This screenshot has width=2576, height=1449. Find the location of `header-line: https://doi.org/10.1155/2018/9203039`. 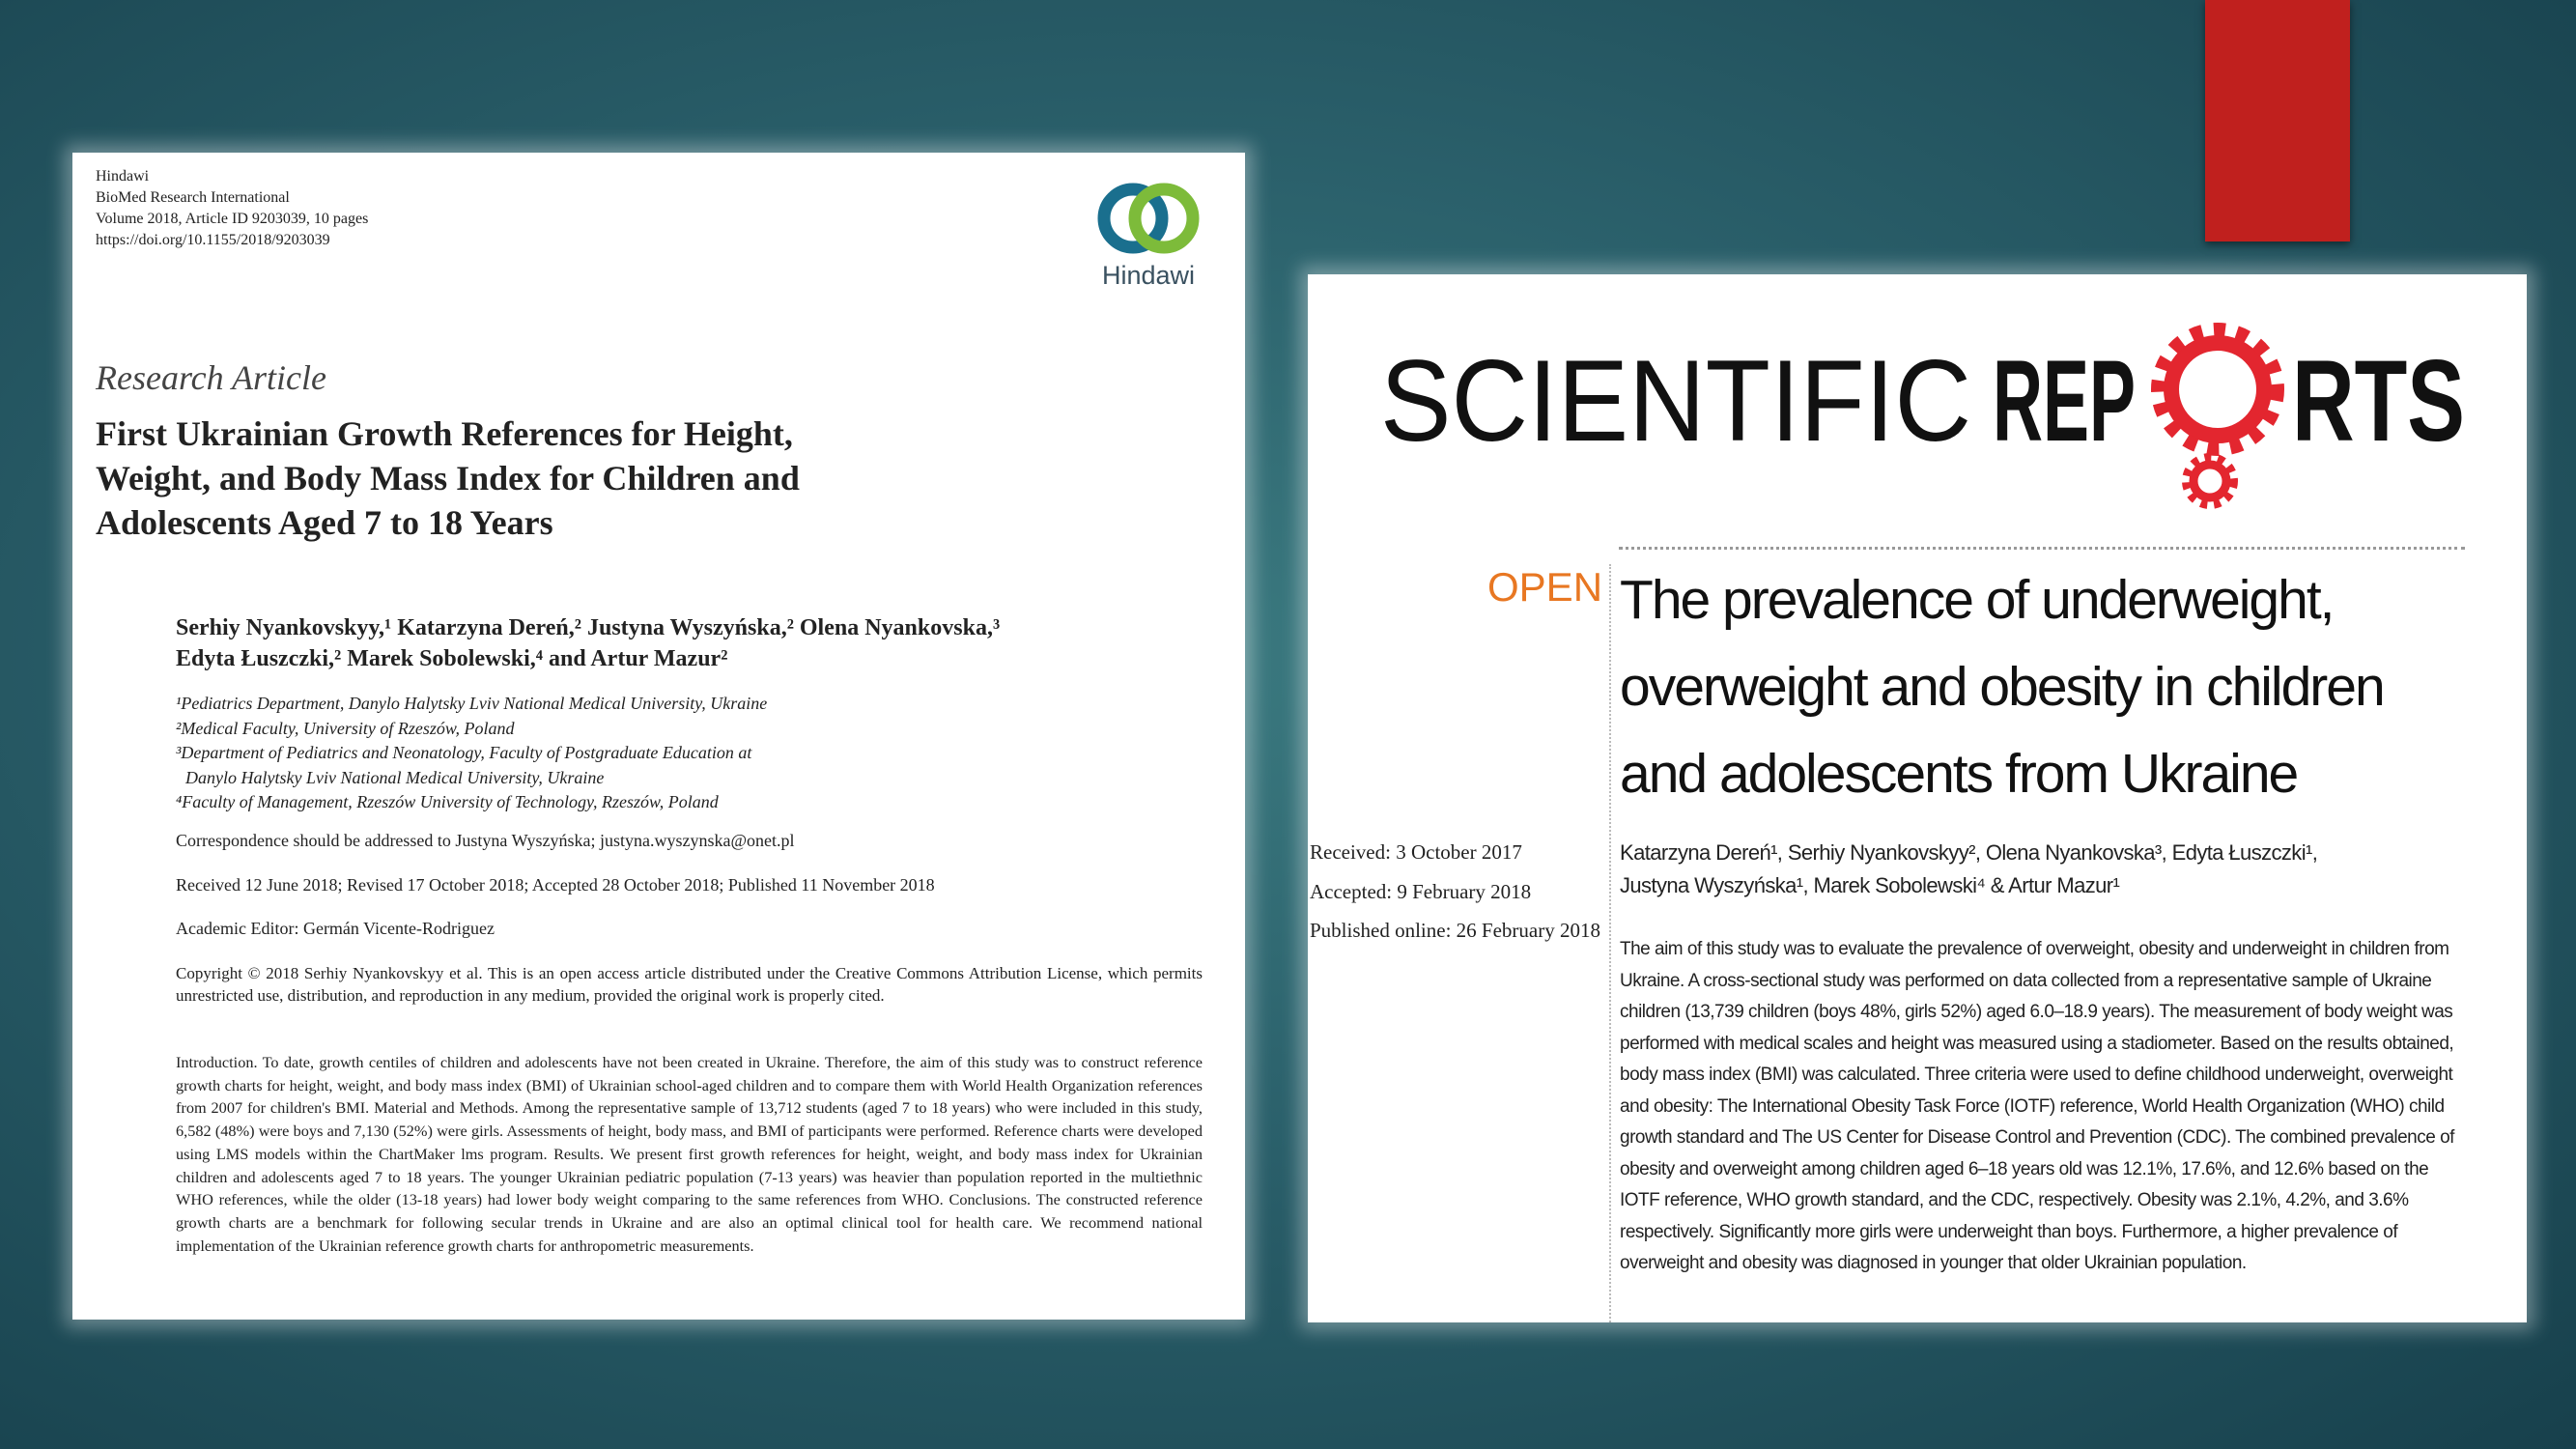

header-line: https://doi.org/10.1155/2018/9203039 is located at coordinates (213, 240).